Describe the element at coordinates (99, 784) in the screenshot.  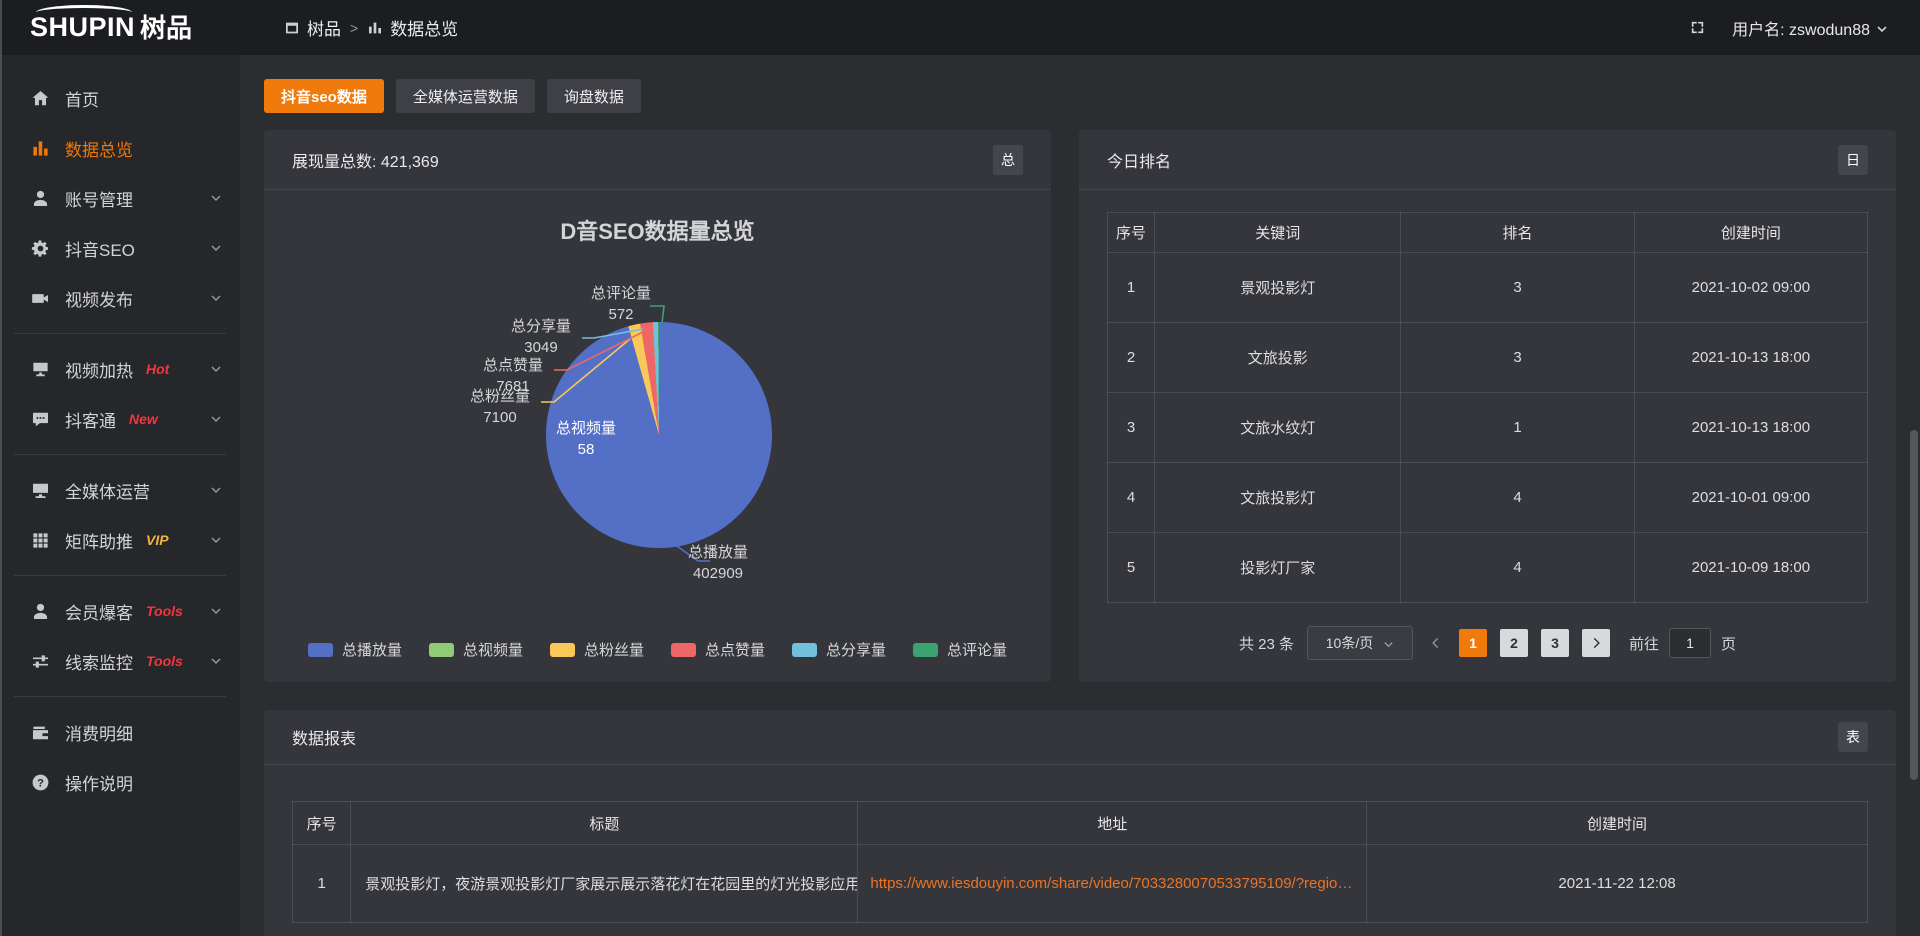
I see `sidebar-item-label: 操作说明` at that location.